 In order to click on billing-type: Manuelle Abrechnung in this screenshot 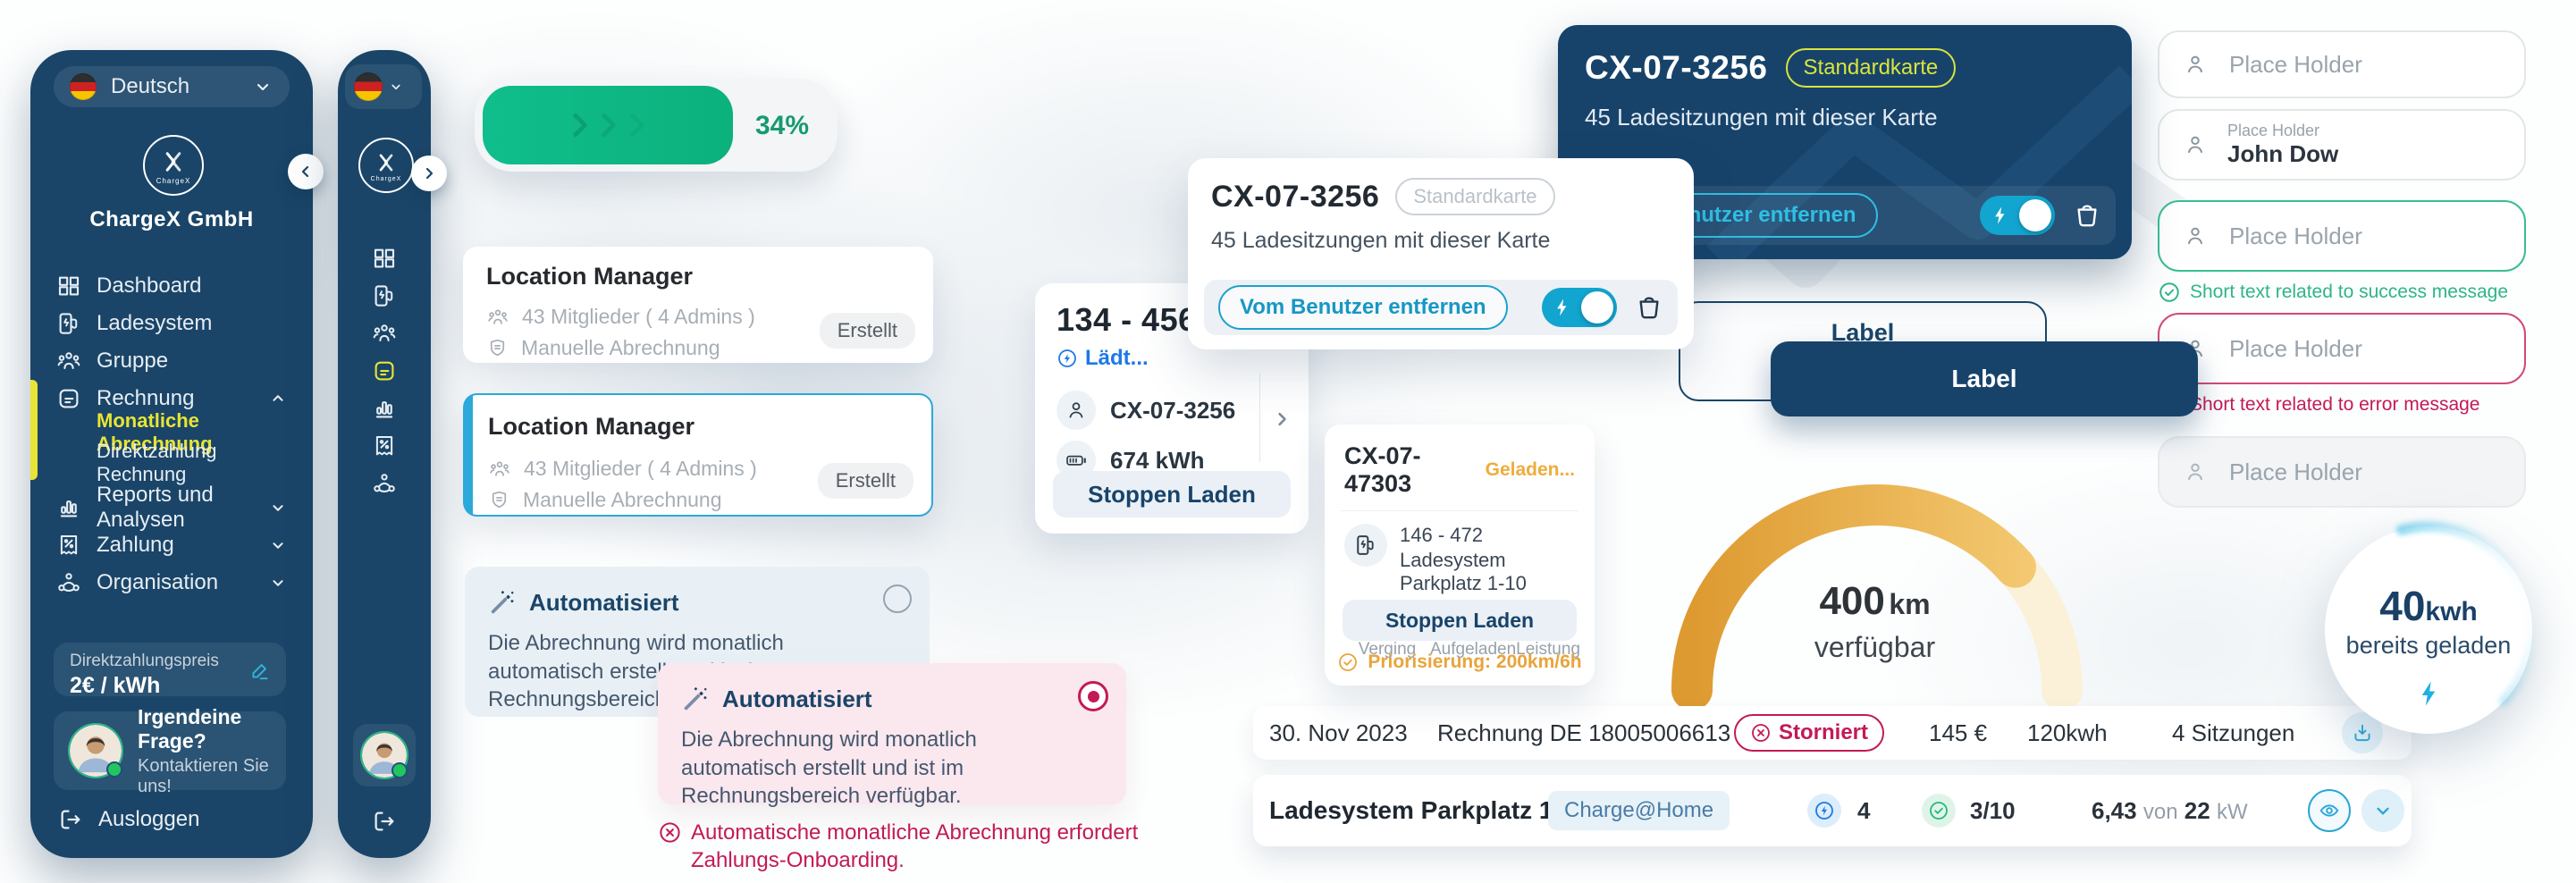, I will do `click(621, 347)`.